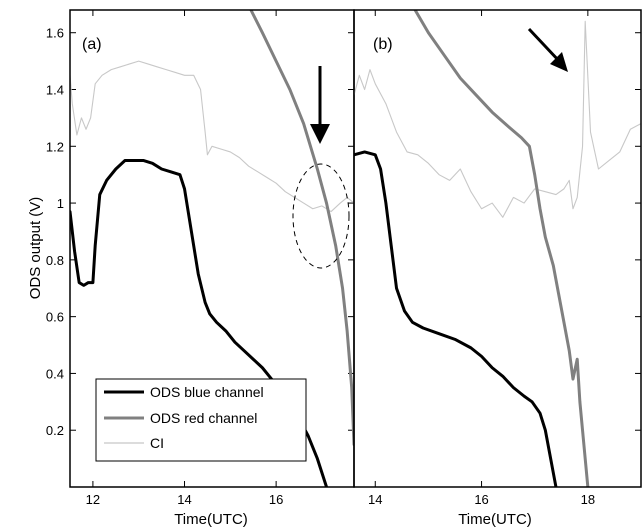  What do you see at coordinates (383, 44) in the screenshot?
I see `panel-b-label: (b)` at bounding box center [383, 44].